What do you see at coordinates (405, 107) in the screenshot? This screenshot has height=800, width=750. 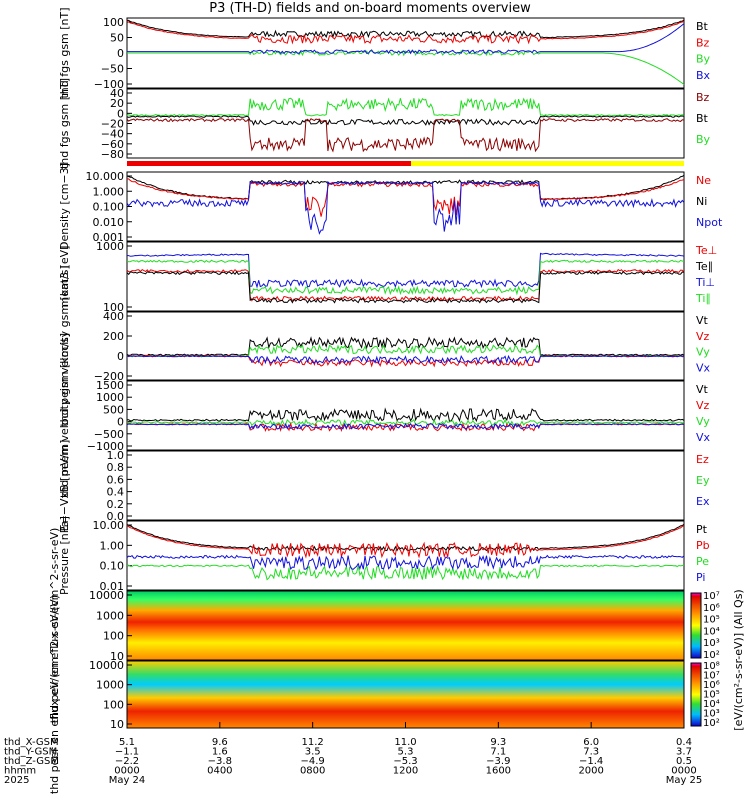 I see `trace-by2` at bounding box center [405, 107].